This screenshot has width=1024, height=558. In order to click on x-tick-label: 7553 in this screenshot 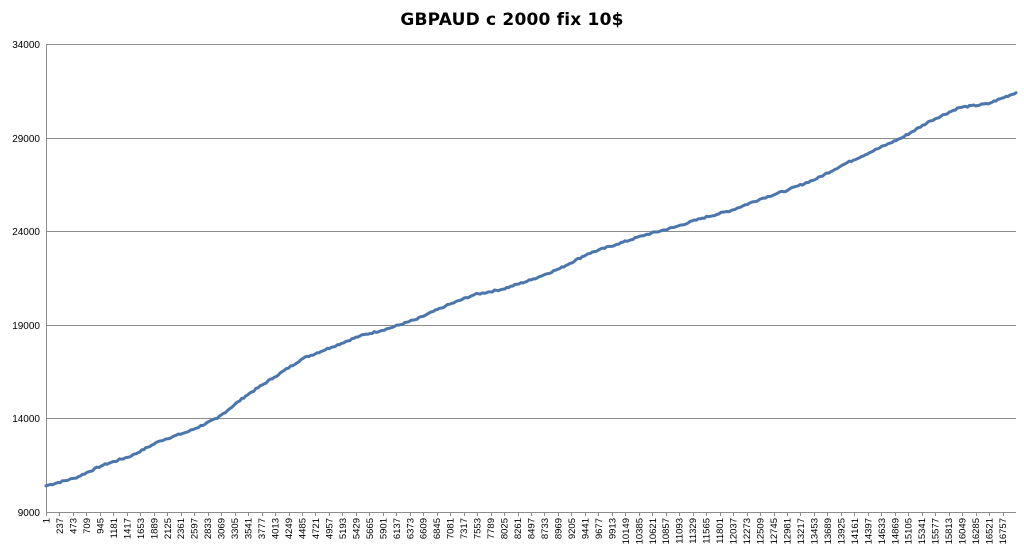, I will do `click(478, 528)`.